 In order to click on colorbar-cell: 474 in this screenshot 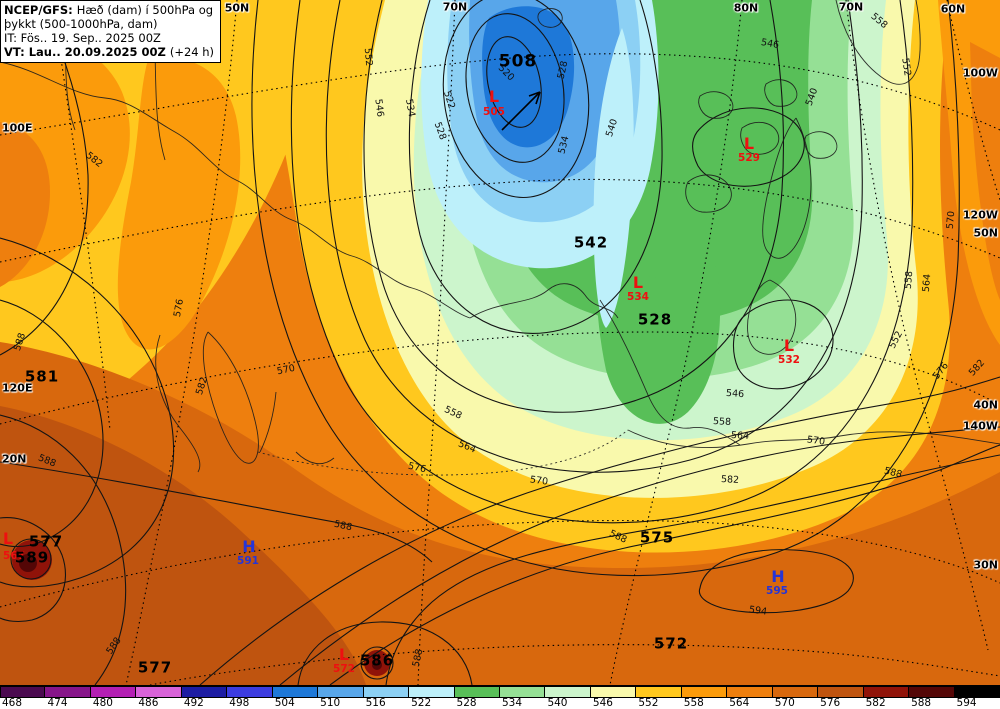, I will do `click(68, 697)`.